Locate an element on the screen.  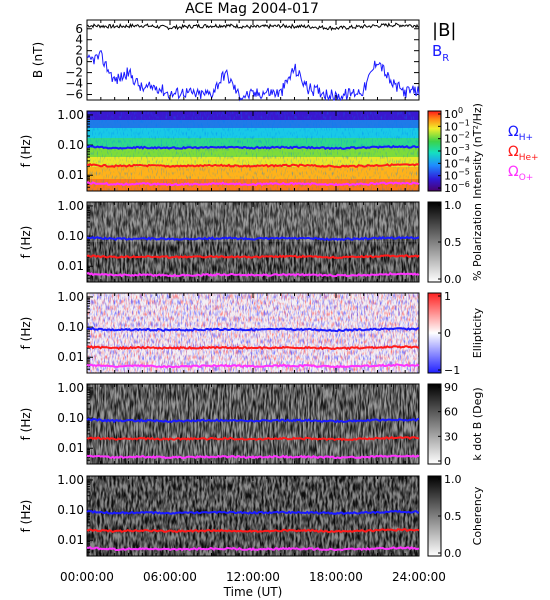
polarization-spectrogram is located at coordinates (253, 242).